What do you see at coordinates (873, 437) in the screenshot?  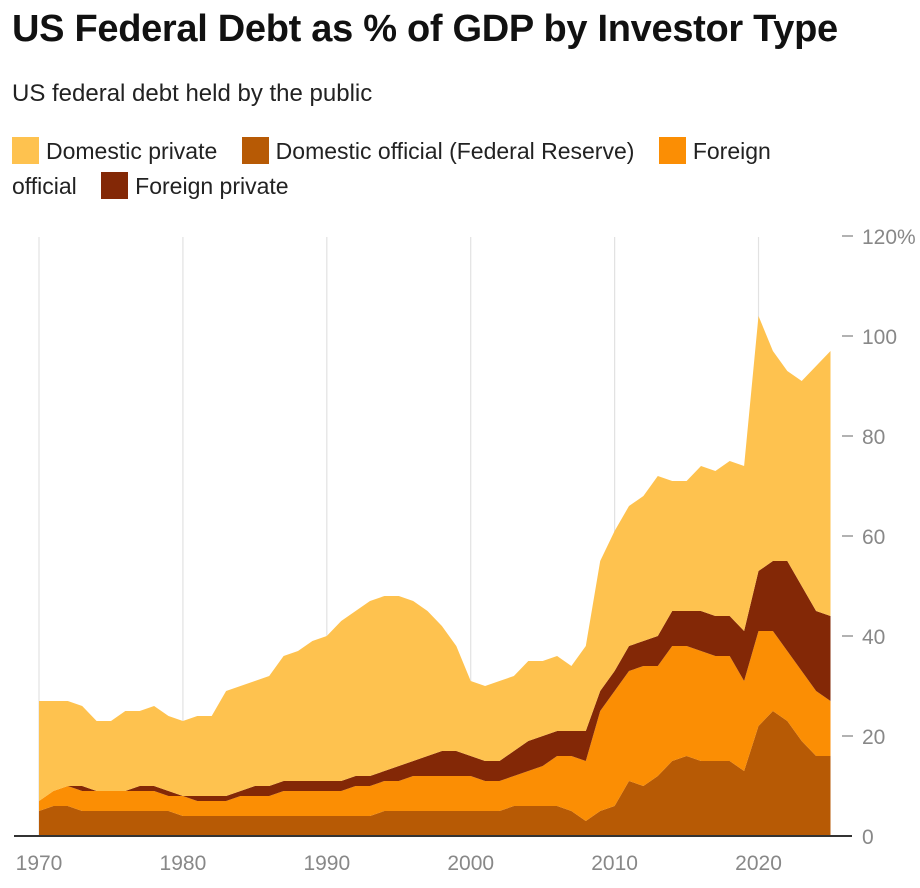 I see `y-tick-label-80: 80` at bounding box center [873, 437].